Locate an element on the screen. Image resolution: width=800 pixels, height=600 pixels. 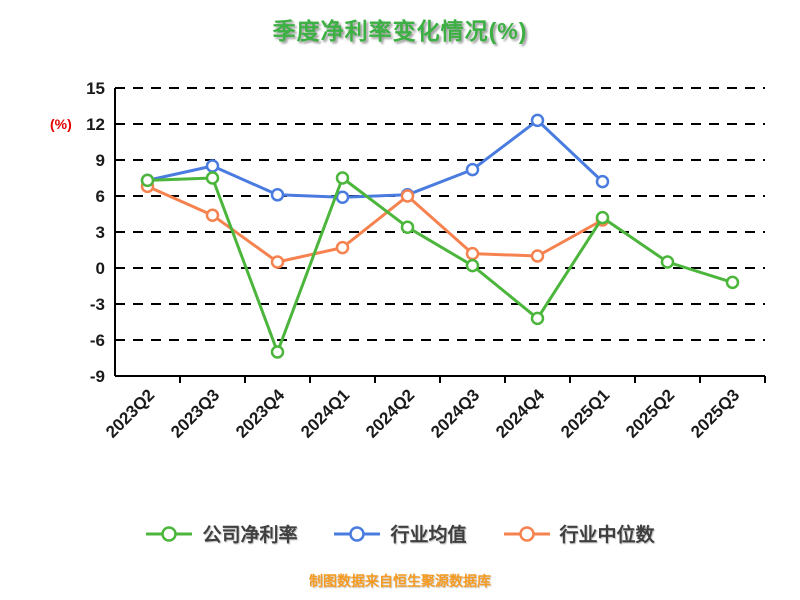
data-source-note: 制图数据来自恒生聚源数据库 is located at coordinates (400, 581).